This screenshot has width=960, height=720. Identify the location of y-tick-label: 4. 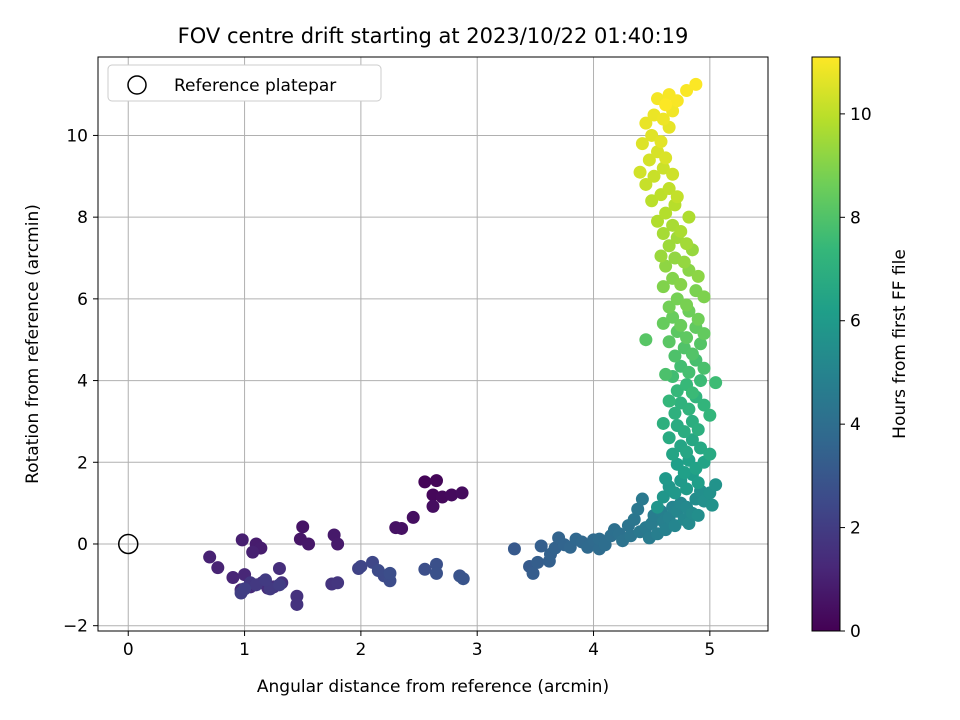
(82, 382).